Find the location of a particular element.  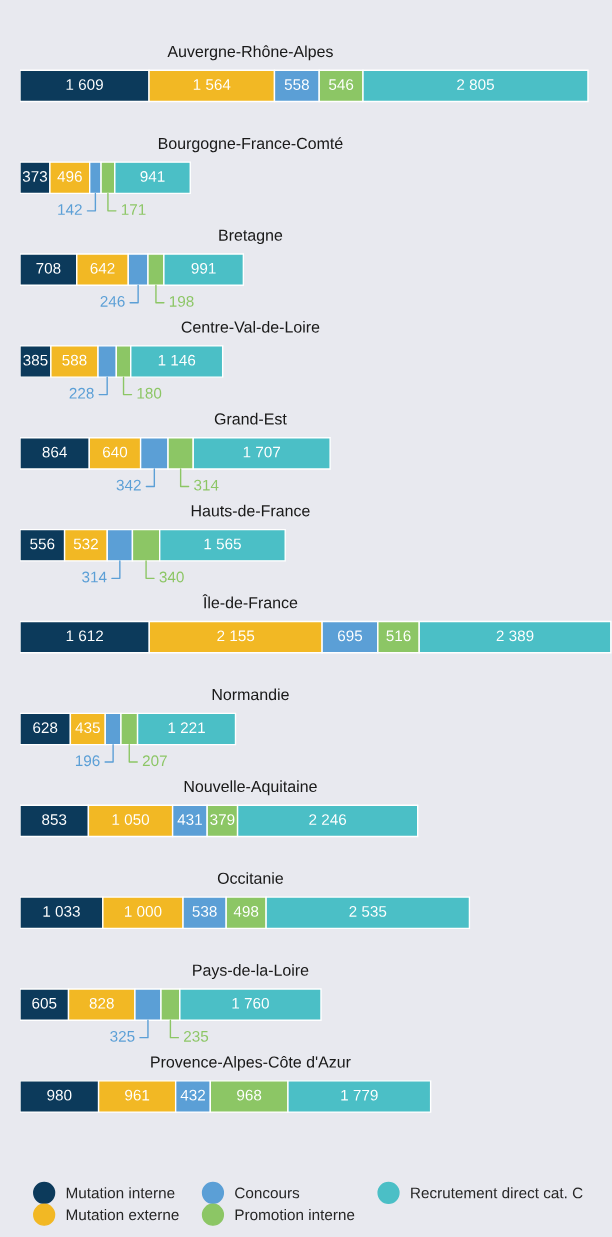

data-label: 1 779 is located at coordinates (359, 1095).